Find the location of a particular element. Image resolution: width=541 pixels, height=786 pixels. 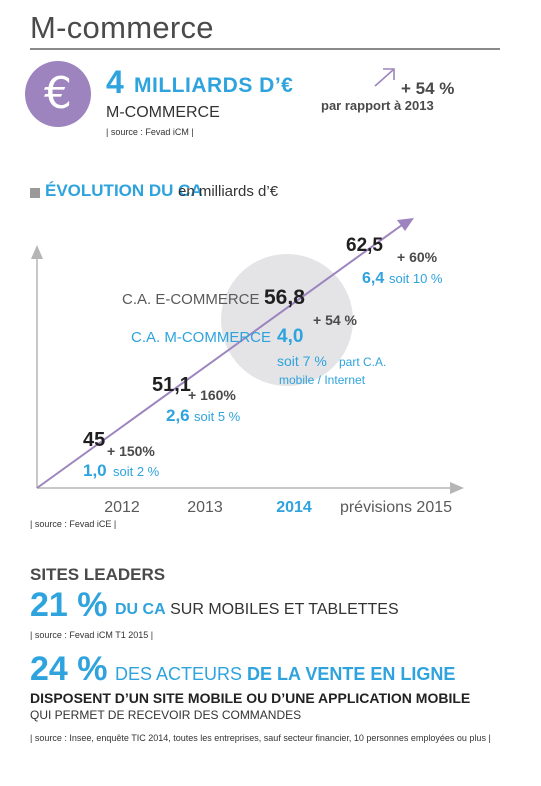

series-label-ecommerce: C.A. E-COMMERCE is located at coordinates (191, 299).